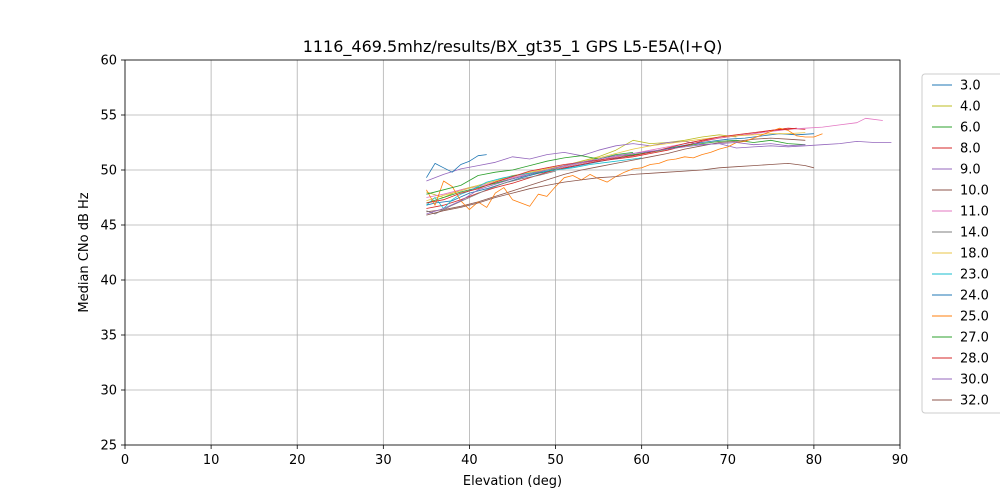 Image resolution: width=1000 pixels, height=500 pixels. I want to click on series-line-23.0, so click(534, 183).